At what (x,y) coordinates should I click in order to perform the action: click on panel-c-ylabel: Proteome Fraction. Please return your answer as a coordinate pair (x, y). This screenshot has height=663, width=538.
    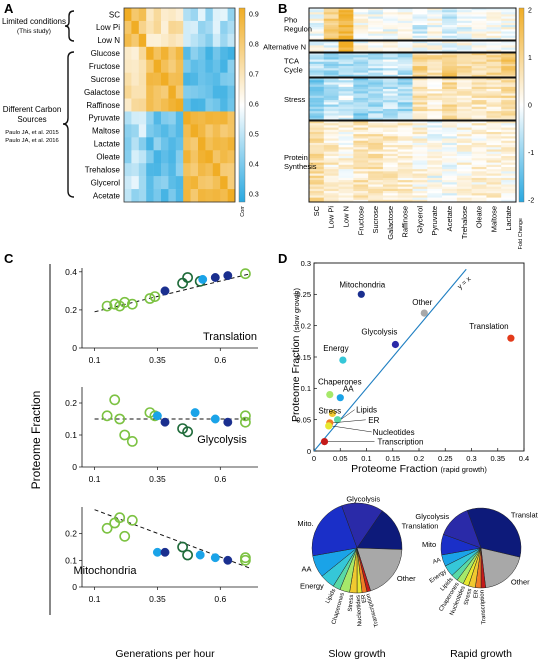
    Looking at the image, I should click on (36, 440).